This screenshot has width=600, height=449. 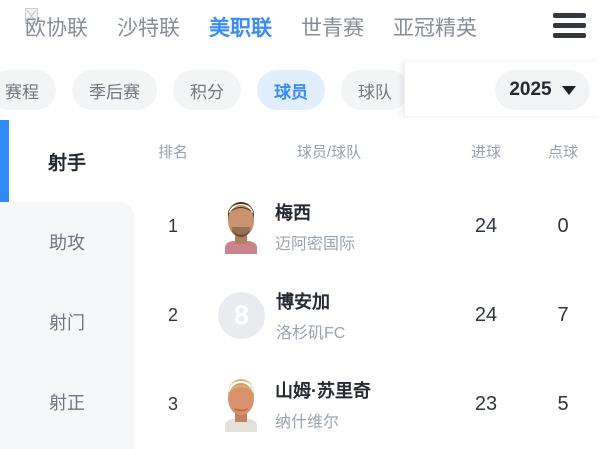 What do you see at coordinates (56, 28) in the screenshot?
I see `tab-uefa-conference: 欧协联` at bounding box center [56, 28].